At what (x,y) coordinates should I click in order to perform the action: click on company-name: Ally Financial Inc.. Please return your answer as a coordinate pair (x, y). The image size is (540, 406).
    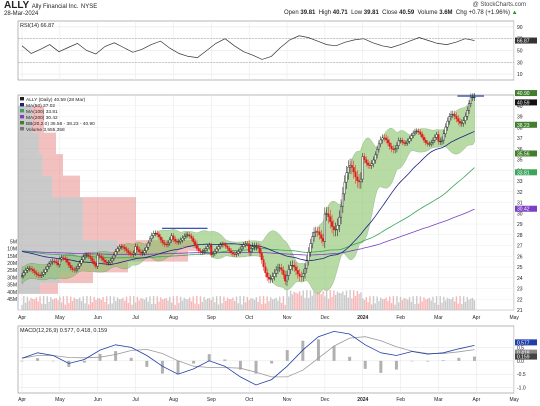
    Looking at the image, I should click on (55, 7).